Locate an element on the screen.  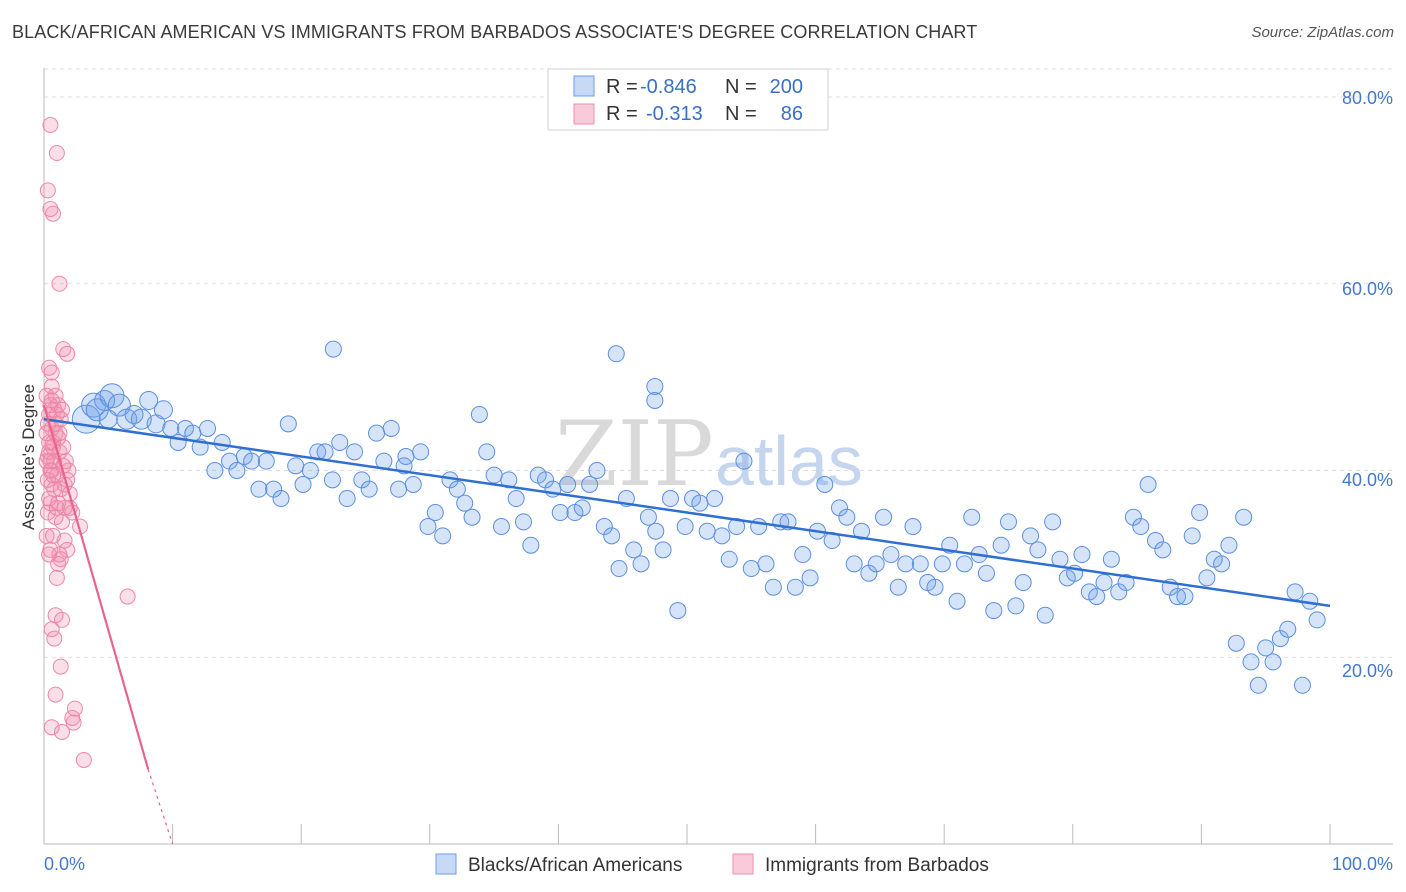
watermark-atlas: atlas is located at coordinates (789, 461).